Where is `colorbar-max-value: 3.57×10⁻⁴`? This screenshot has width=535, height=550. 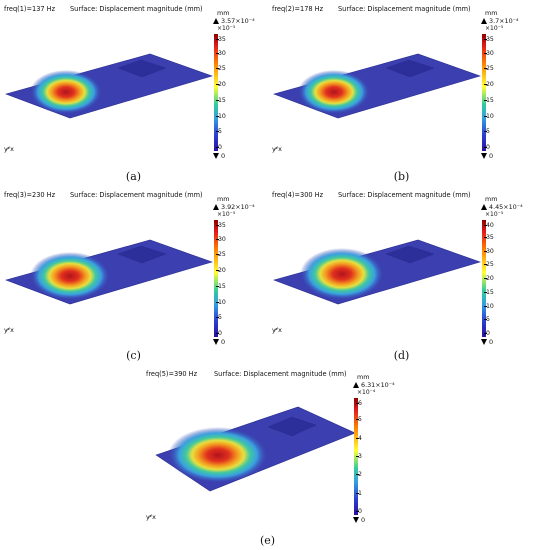
colorbar-max-value: 3.57×10⁻⁴ is located at coordinates (238, 21).